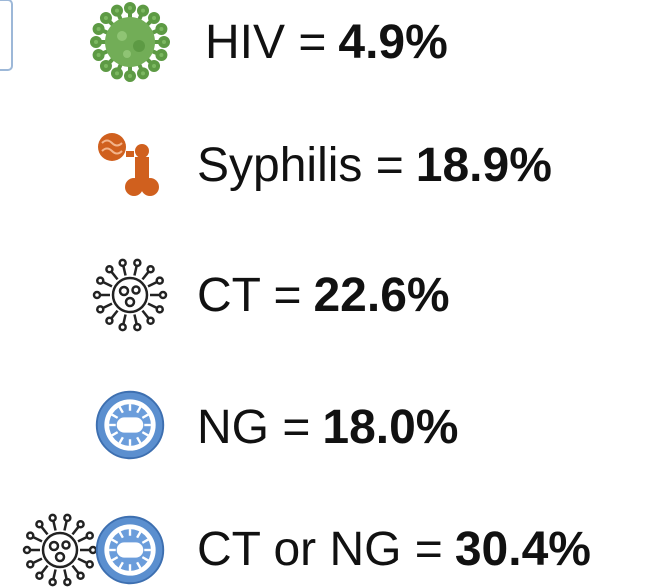 This screenshot has width=648, height=587. I want to click on hiv-icon, so click(130, 42).